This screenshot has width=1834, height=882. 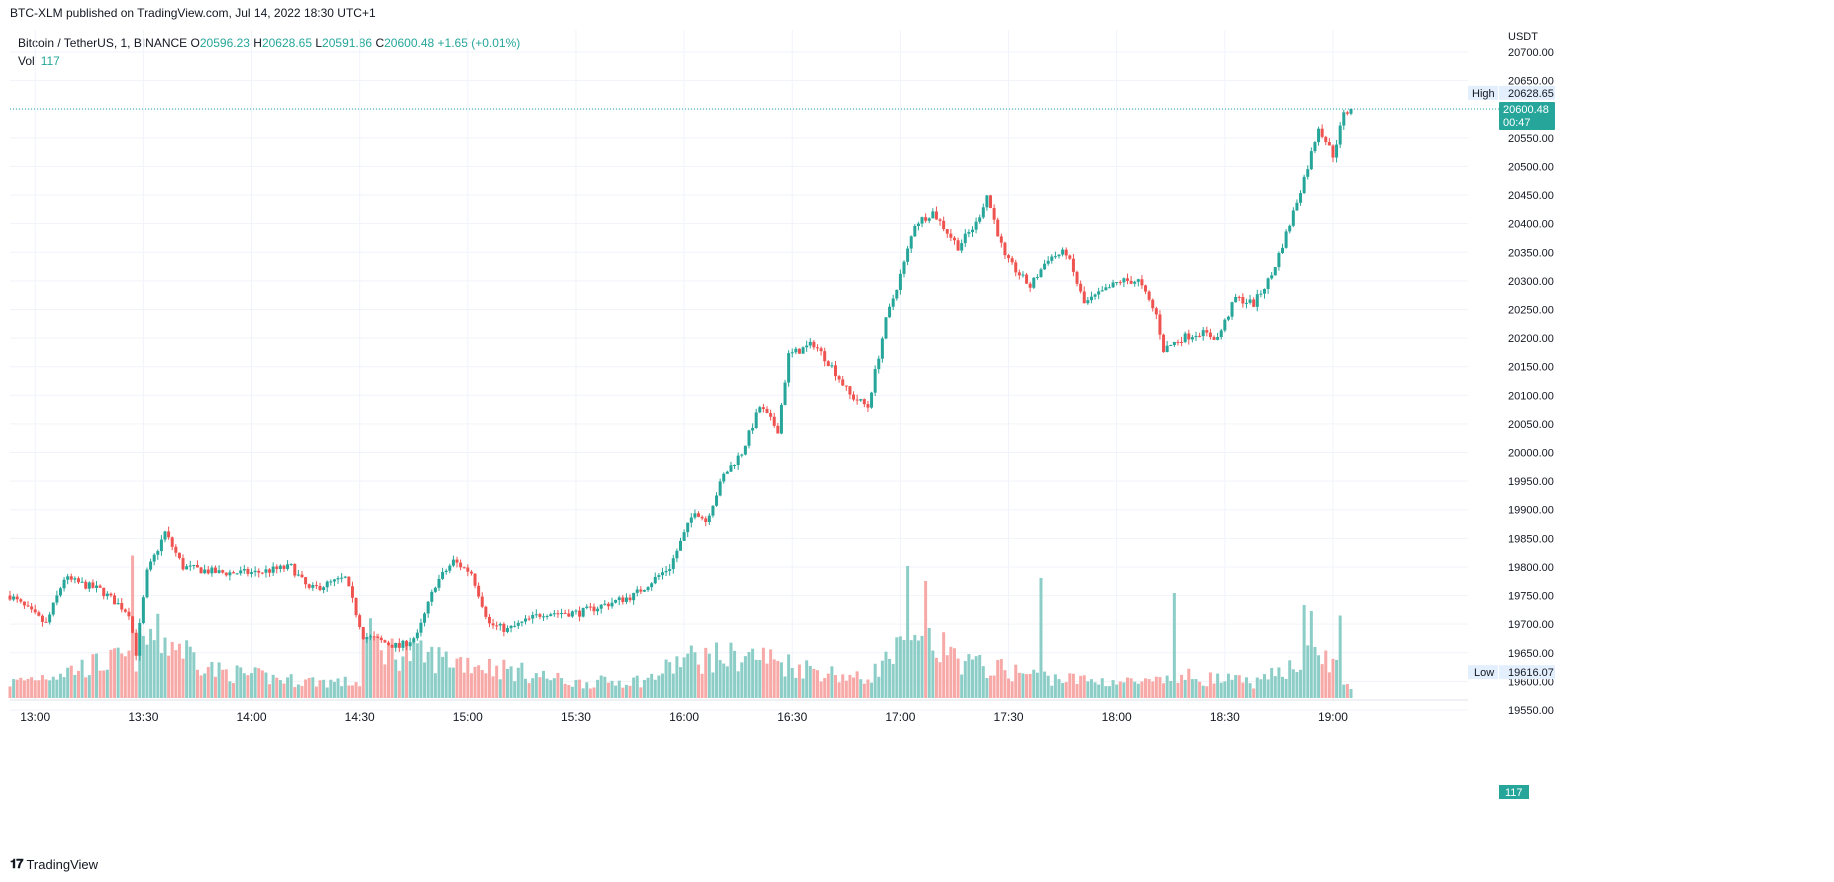 I want to click on high-marker-value-box, so click(x=1527, y=92).